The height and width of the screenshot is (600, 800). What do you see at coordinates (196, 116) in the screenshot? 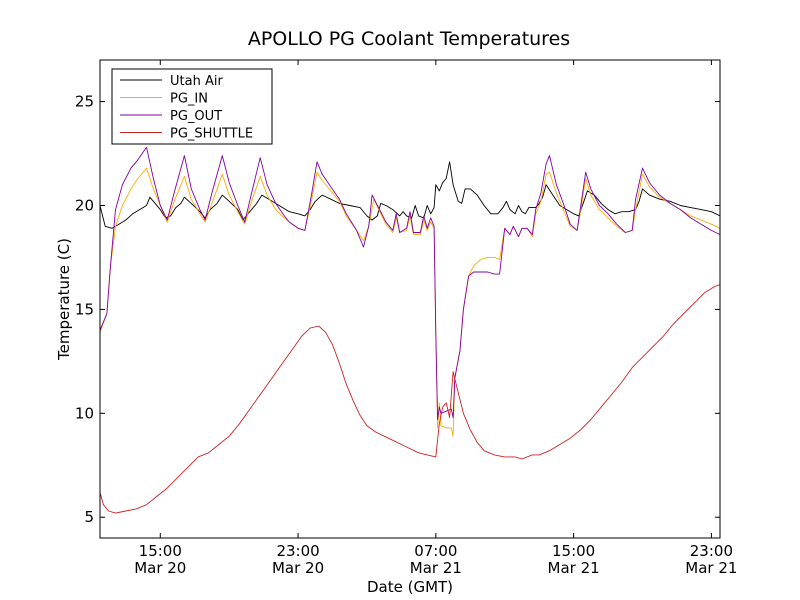
I see `legend-label: PG_OUT` at bounding box center [196, 116].